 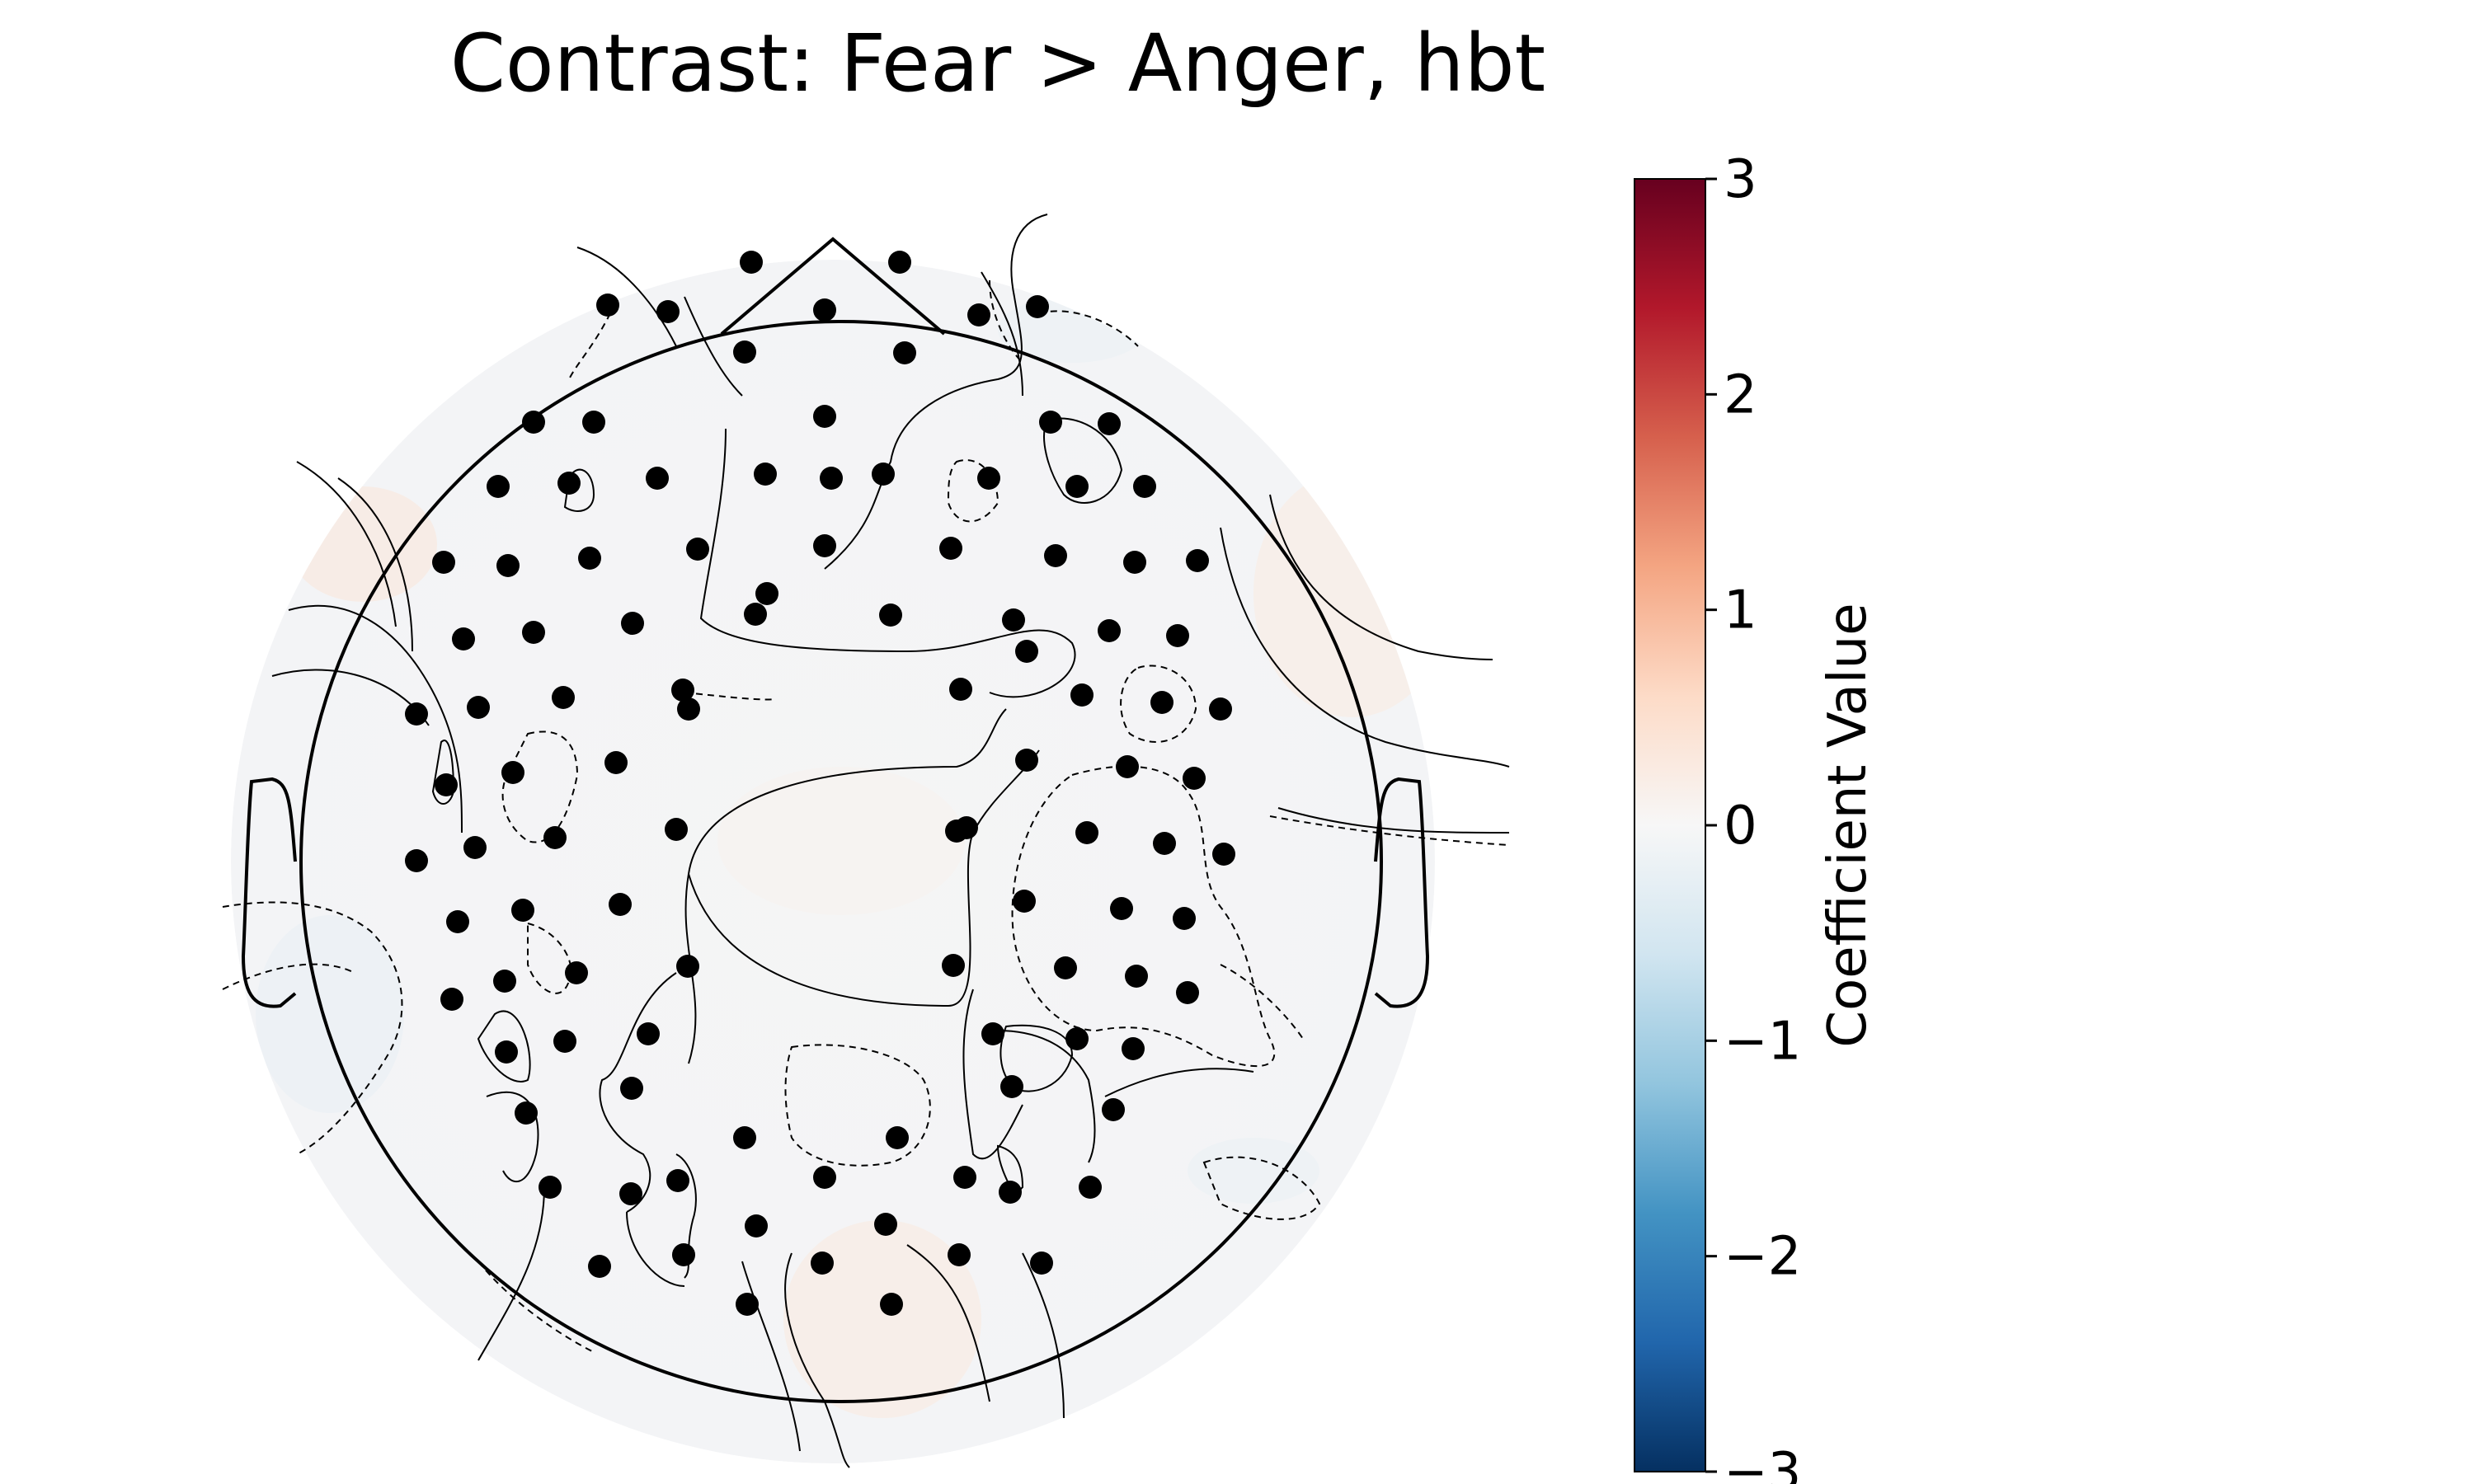 I want to click on colorbar-tick-label: −1, so click(x=1762, y=1041).